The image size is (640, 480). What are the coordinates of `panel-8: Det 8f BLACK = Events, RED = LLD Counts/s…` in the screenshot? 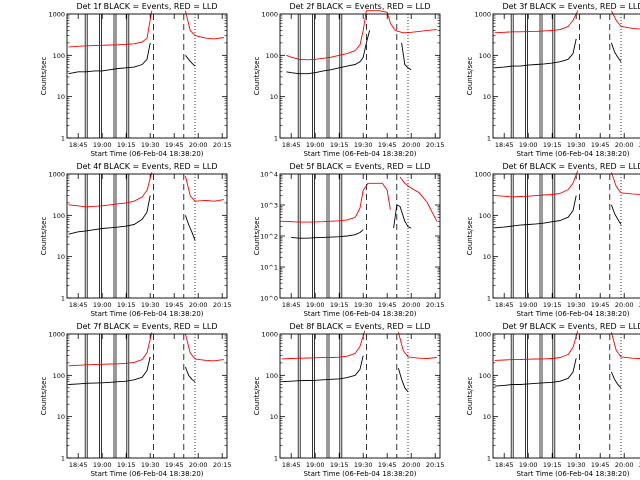 It's located at (349, 400).